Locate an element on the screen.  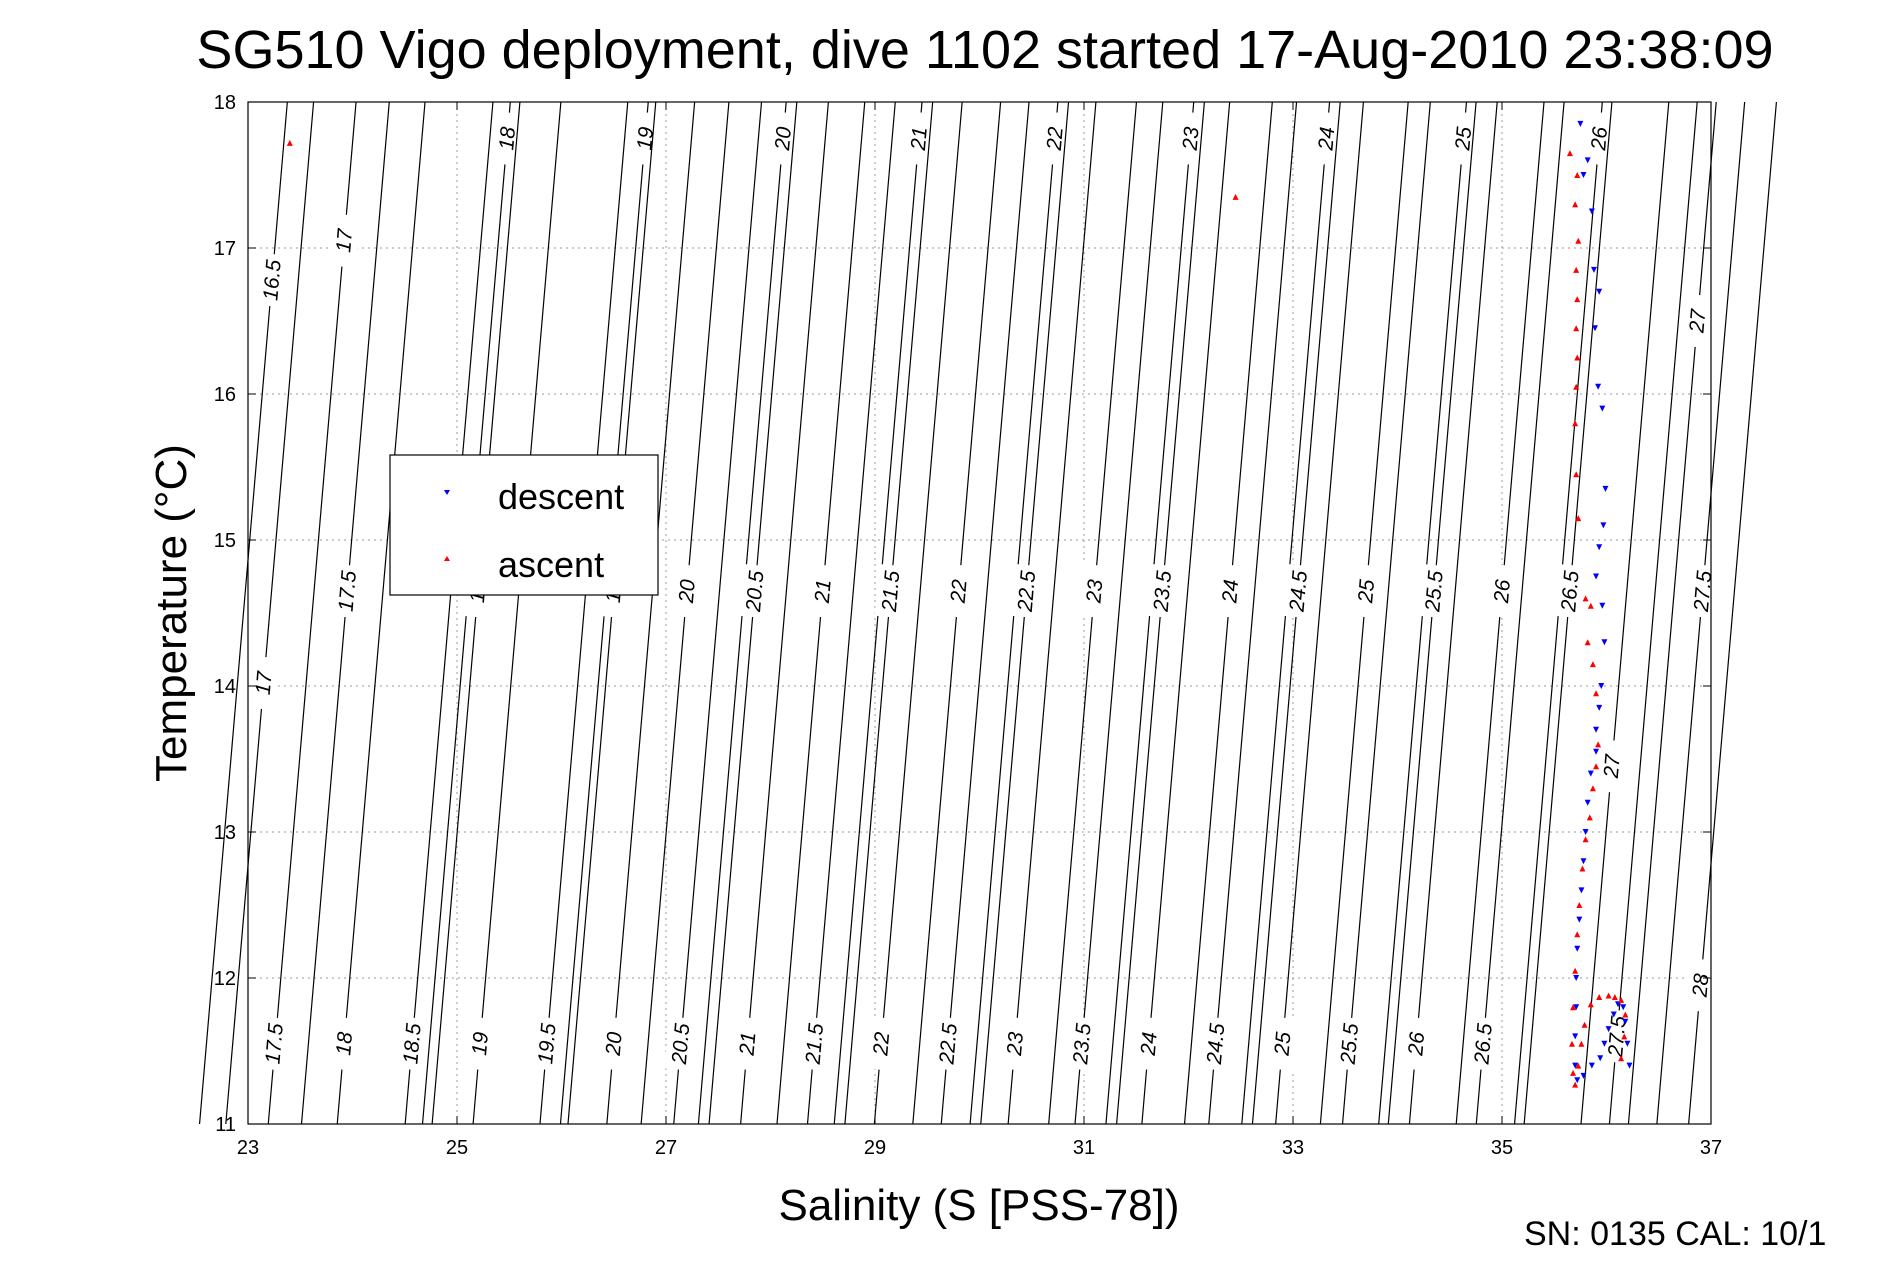
legend-descent-label: descent is located at coordinates (561, 496).